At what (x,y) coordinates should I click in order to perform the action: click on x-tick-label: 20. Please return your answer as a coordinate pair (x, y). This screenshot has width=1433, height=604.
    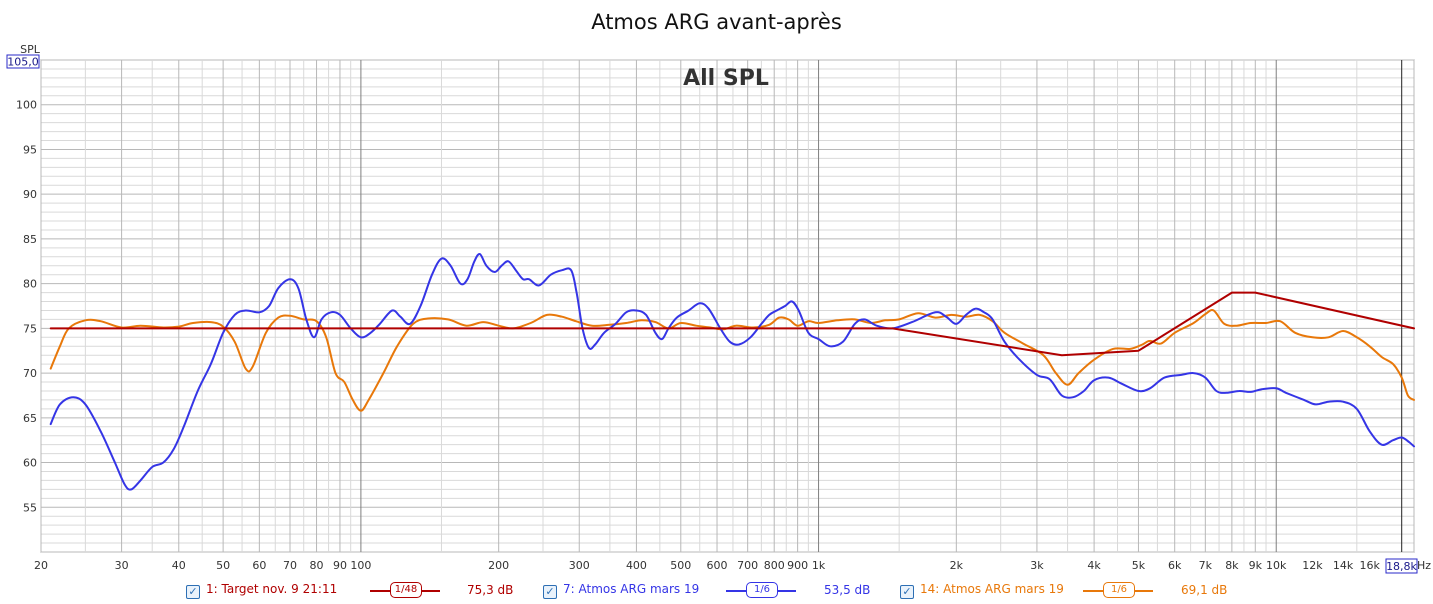
    Looking at the image, I should click on (41, 565).